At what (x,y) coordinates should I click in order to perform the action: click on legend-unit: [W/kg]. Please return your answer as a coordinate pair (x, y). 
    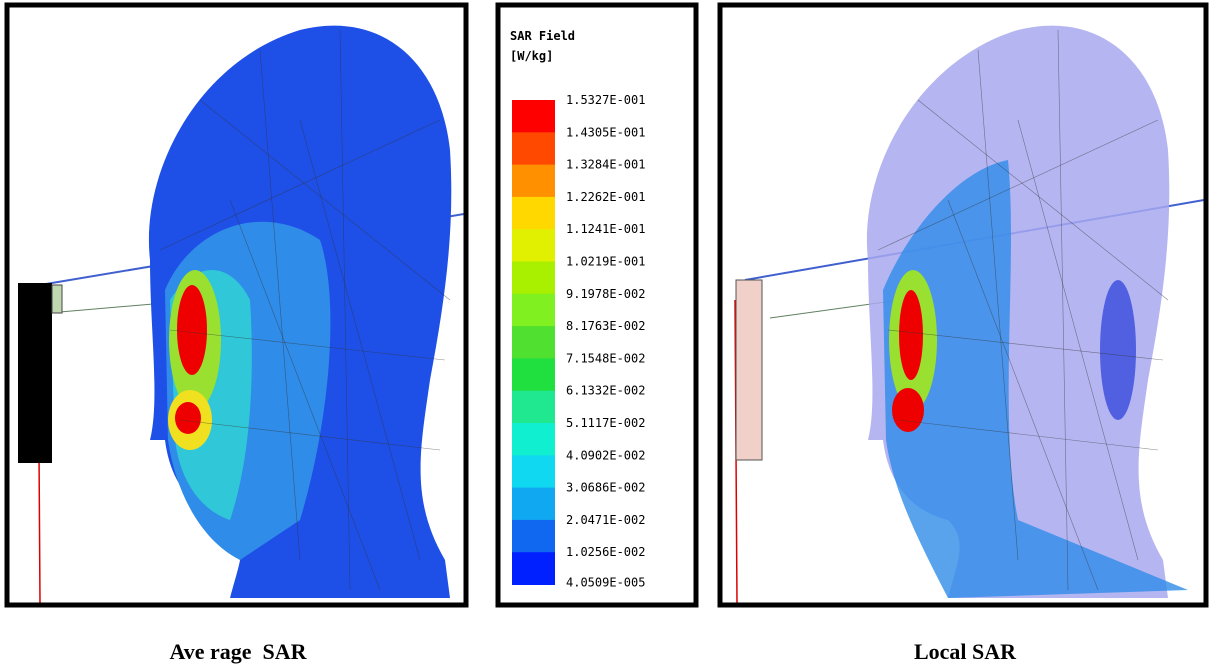
    Looking at the image, I should click on (531, 56).